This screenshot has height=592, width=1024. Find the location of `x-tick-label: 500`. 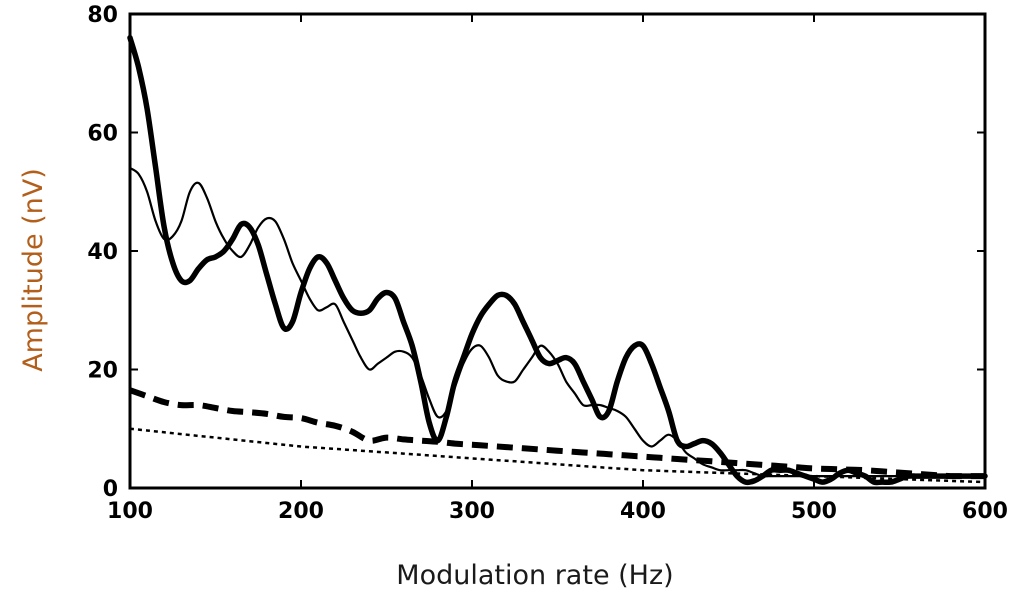

x-tick-label: 500 is located at coordinates (814, 511).